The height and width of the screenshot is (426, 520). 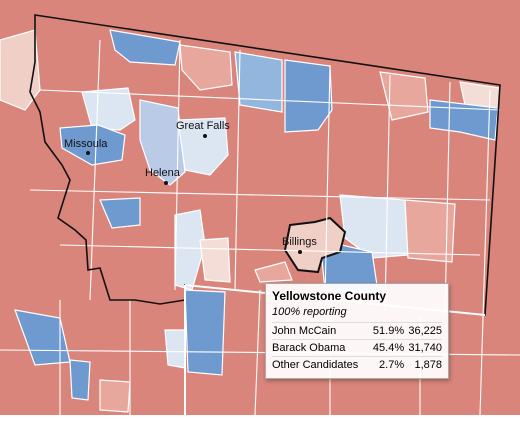 I want to click on city-label: Great Falls, so click(x=203, y=126).